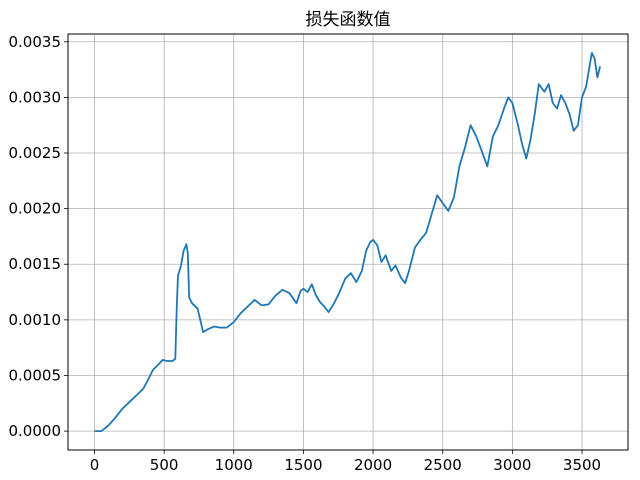  What do you see at coordinates (35, 431) in the screenshot?
I see `y-tick-label: 0.0000` at bounding box center [35, 431].